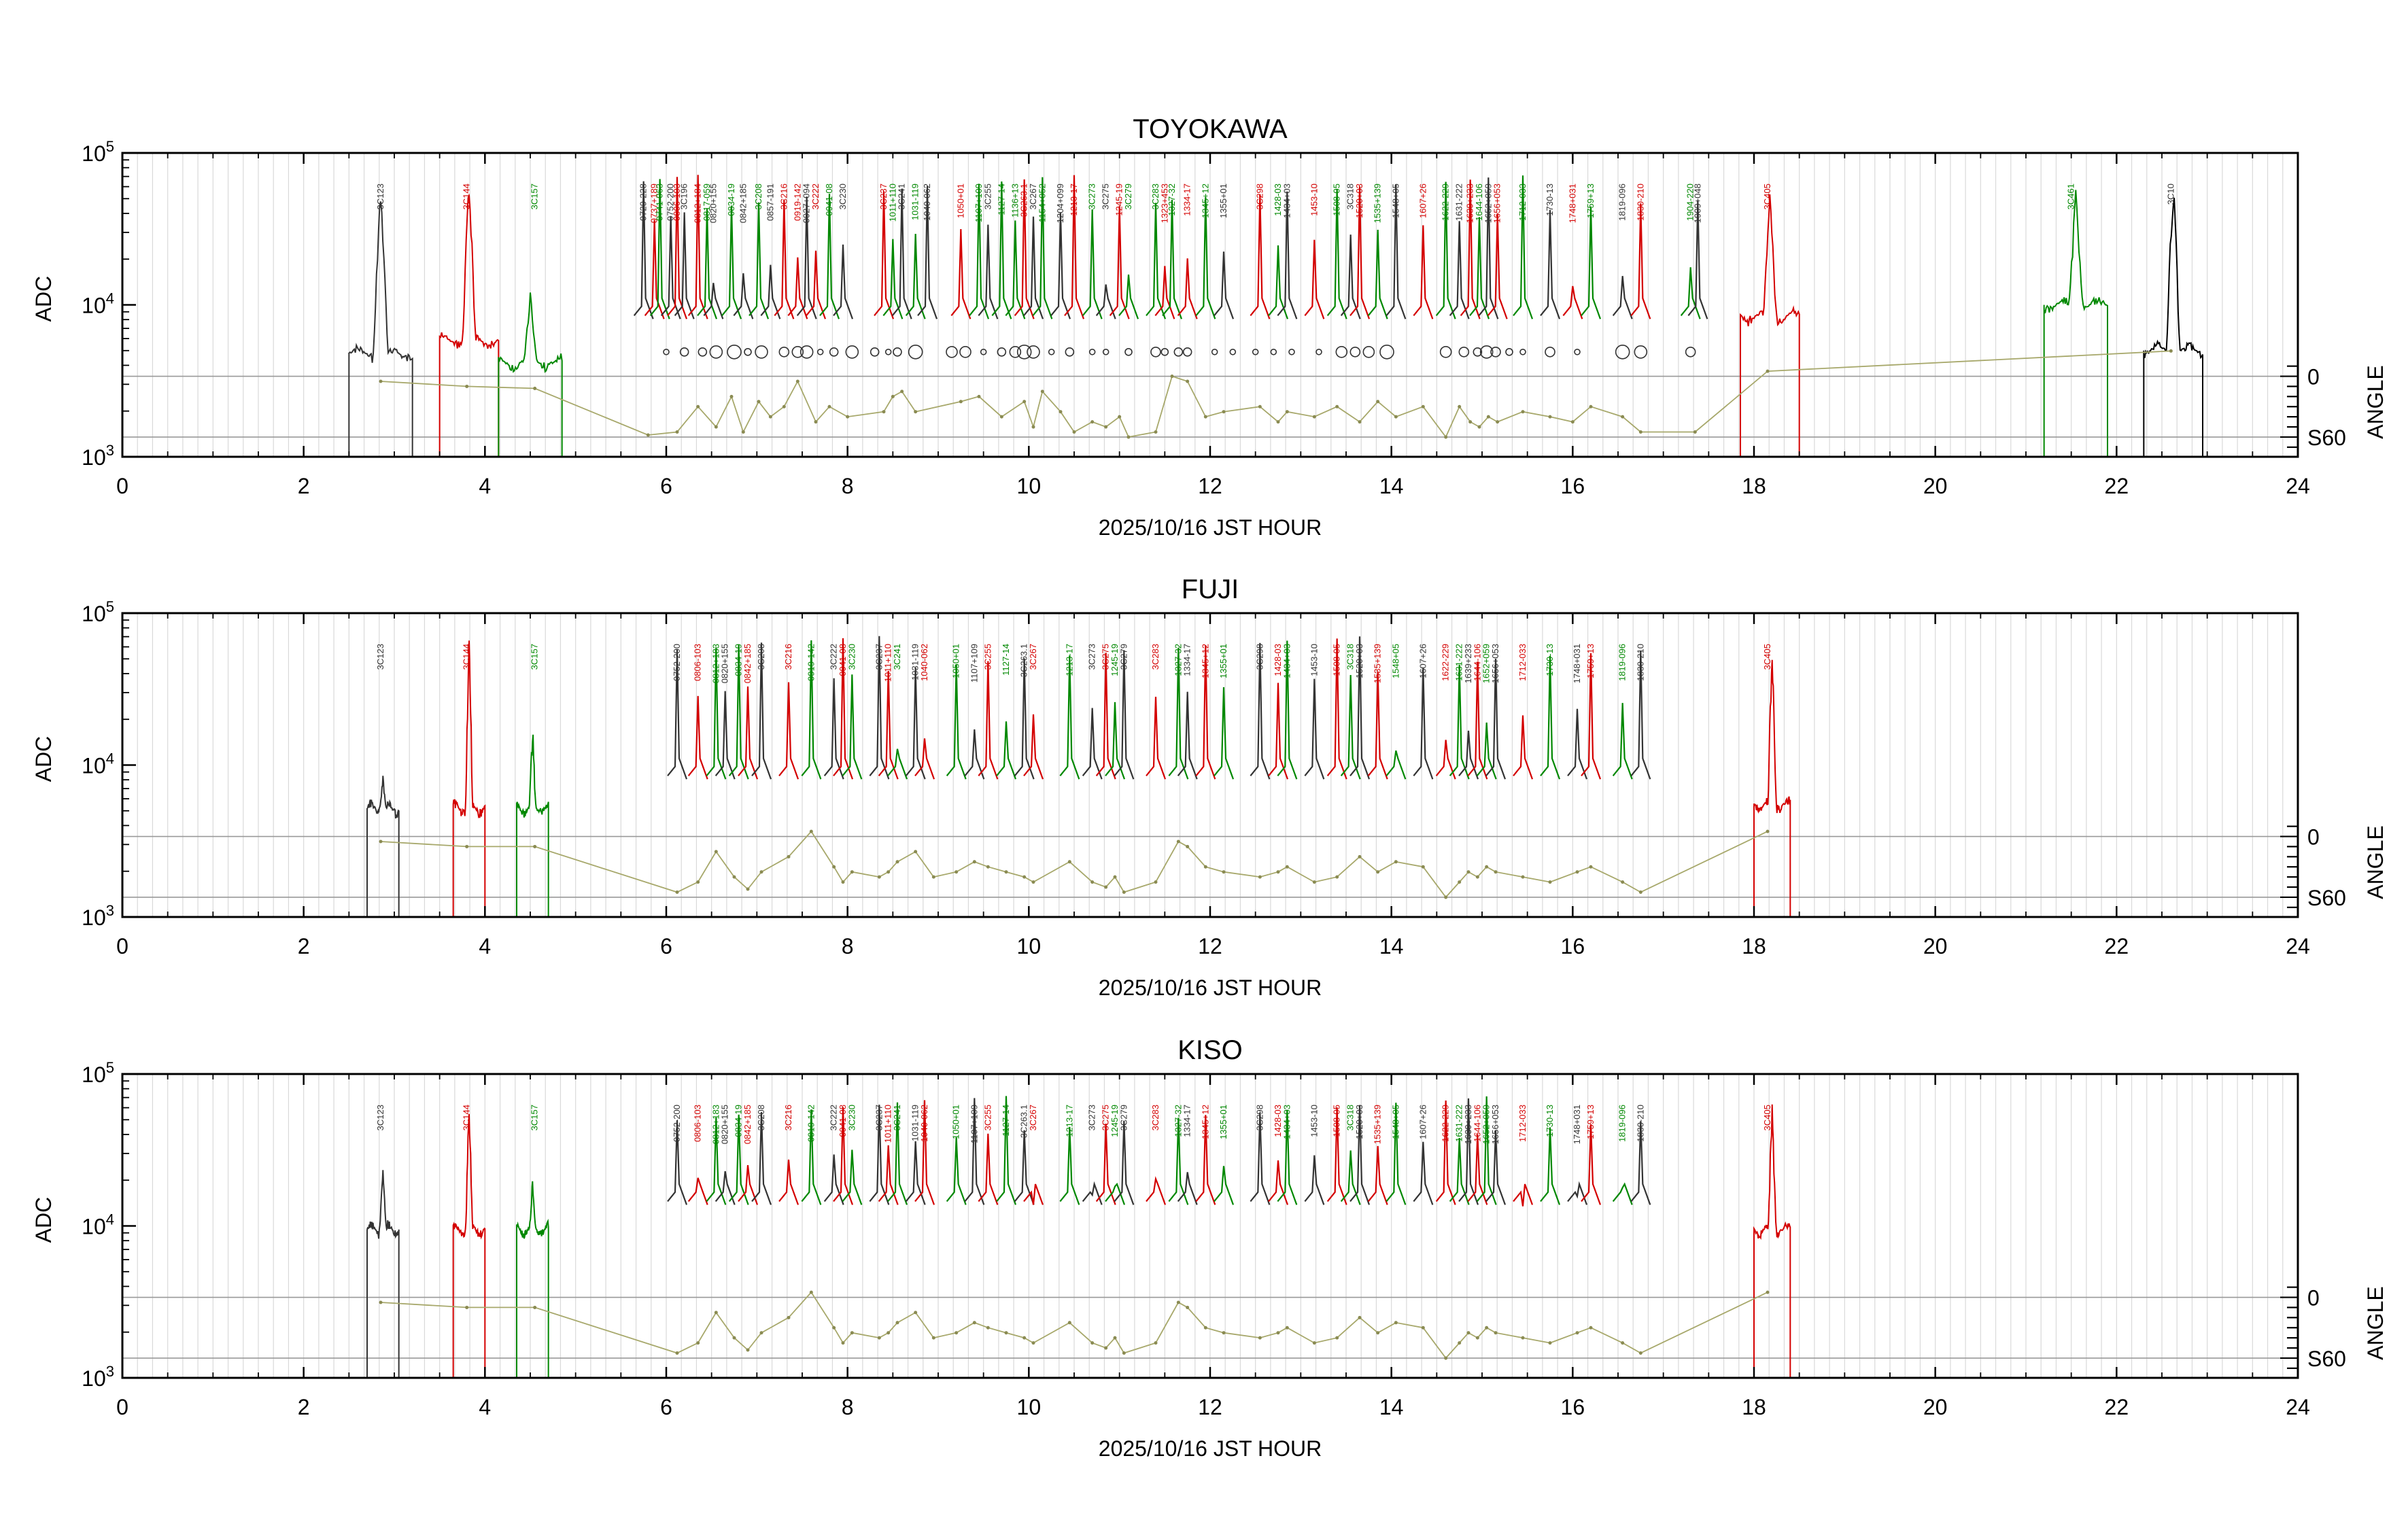  I want to click on source-label: 1639+233, so click(1468, 663).